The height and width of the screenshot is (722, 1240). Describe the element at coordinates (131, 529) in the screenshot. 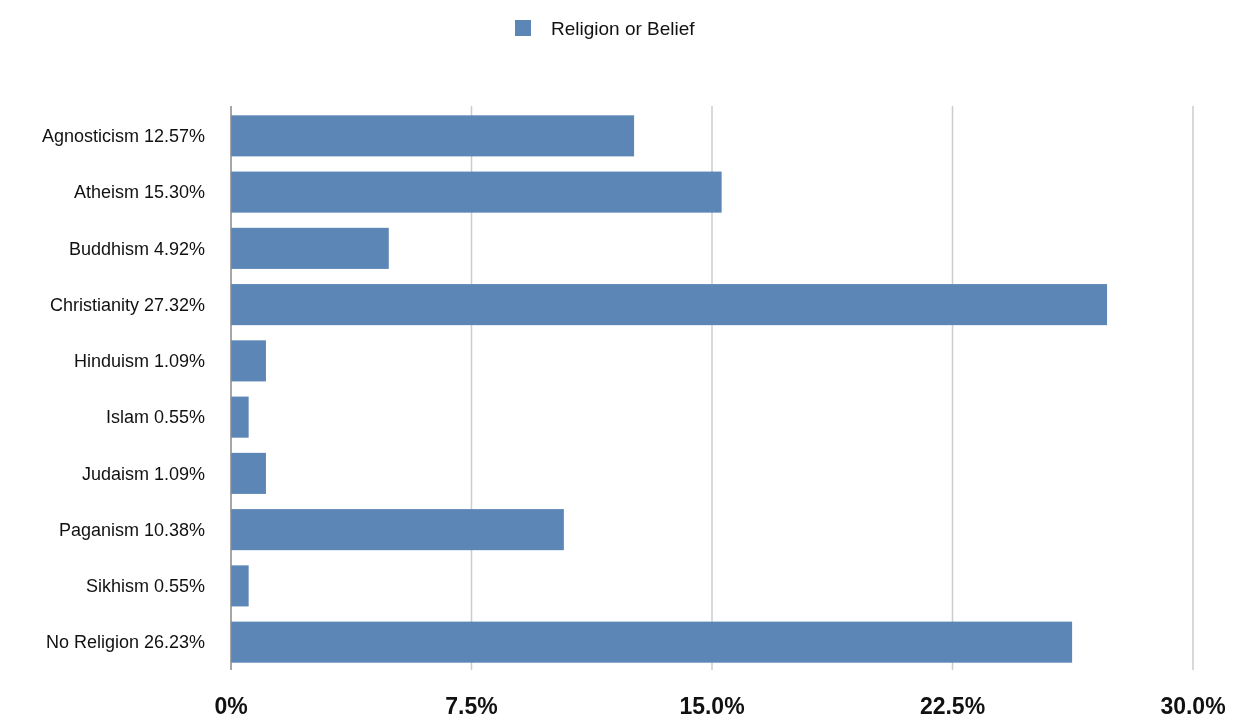

I see `y-tick-label: Paganism 10.38%` at that location.